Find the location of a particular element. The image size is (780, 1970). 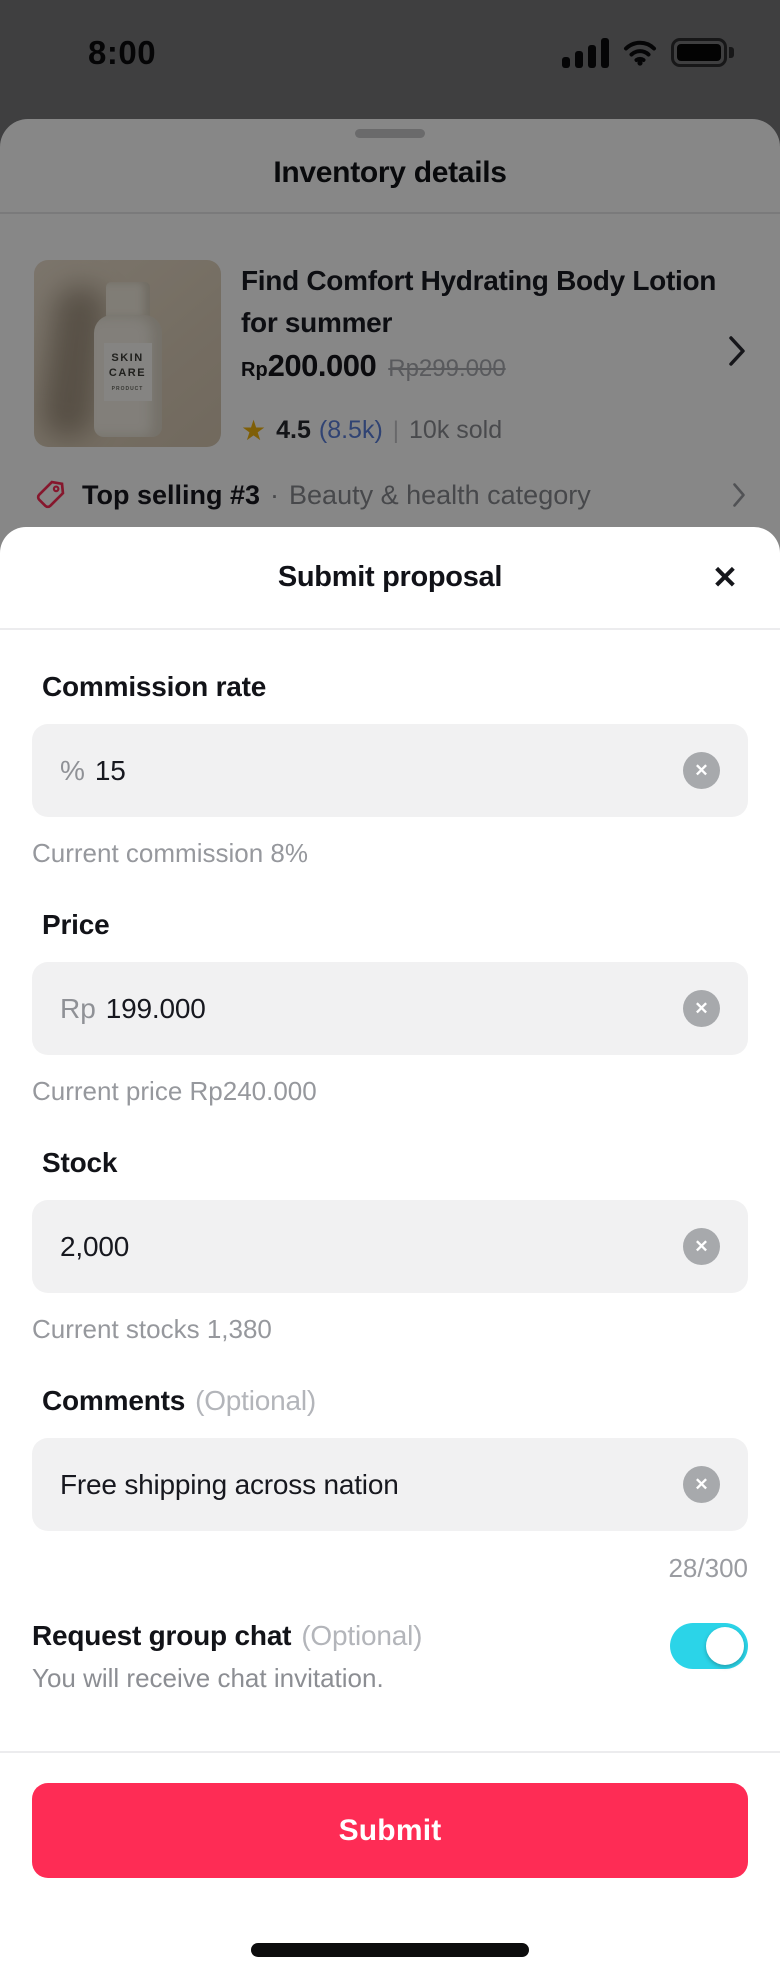

field-label-text: Price is located at coordinates (76, 924).